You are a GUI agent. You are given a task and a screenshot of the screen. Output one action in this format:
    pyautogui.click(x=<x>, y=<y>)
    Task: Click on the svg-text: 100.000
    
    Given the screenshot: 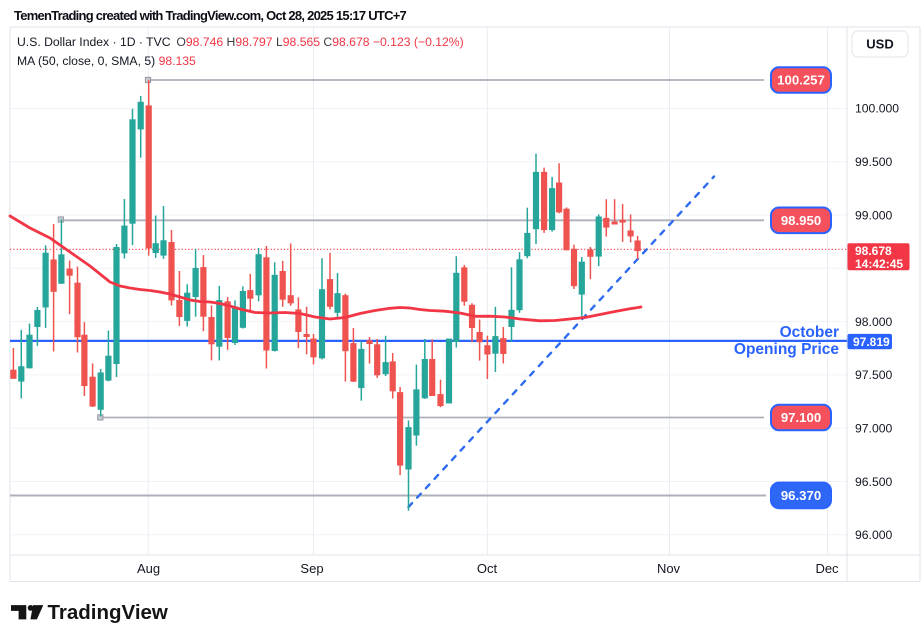 What is the action you would take?
    pyautogui.click(x=877, y=109)
    